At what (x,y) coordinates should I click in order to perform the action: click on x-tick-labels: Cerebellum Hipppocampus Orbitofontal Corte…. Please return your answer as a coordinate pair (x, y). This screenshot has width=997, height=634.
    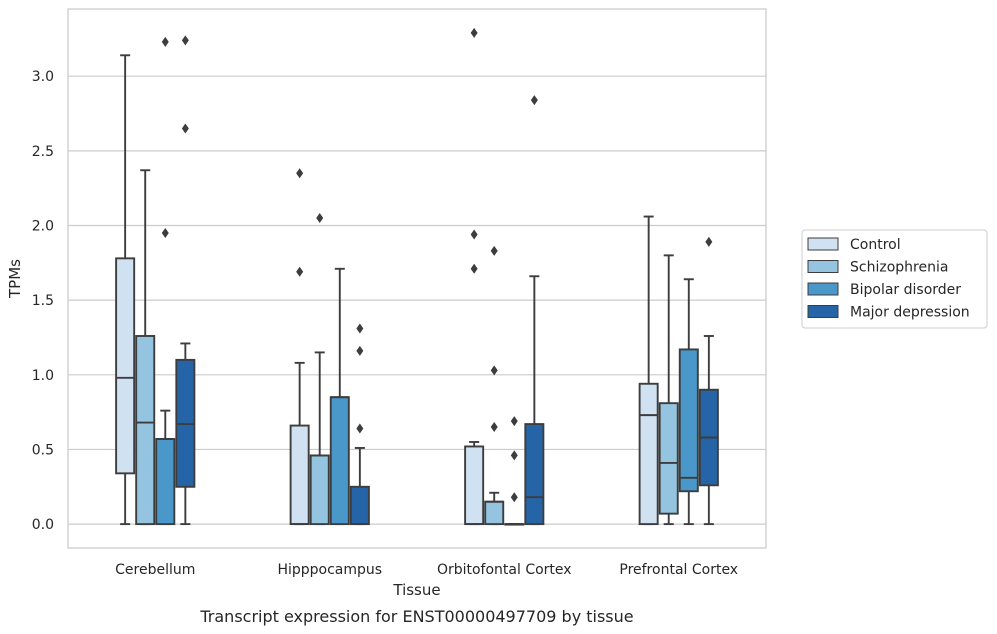
    Looking at the image, I should click on (426, 570).